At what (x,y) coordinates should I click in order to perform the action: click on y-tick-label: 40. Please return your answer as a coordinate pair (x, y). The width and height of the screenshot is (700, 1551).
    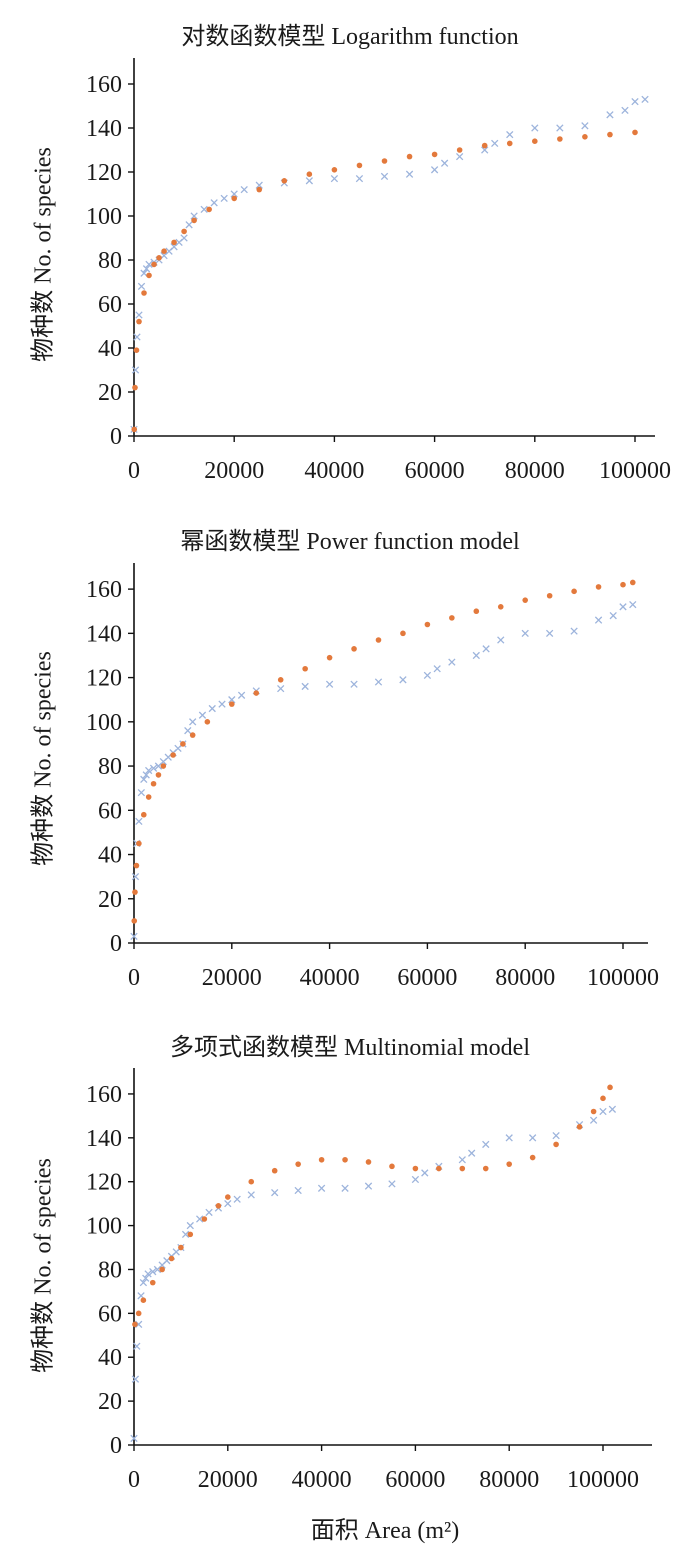
    Looking at the image, I should click on (110, 856).